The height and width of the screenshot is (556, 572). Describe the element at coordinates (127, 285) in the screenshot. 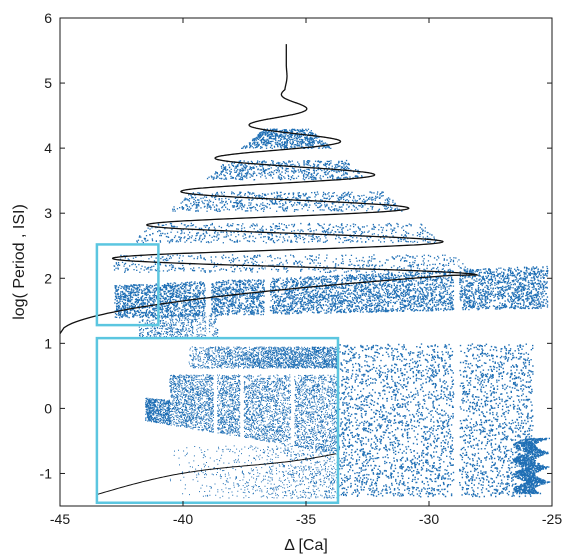

I see `inset-source-box` at that location.